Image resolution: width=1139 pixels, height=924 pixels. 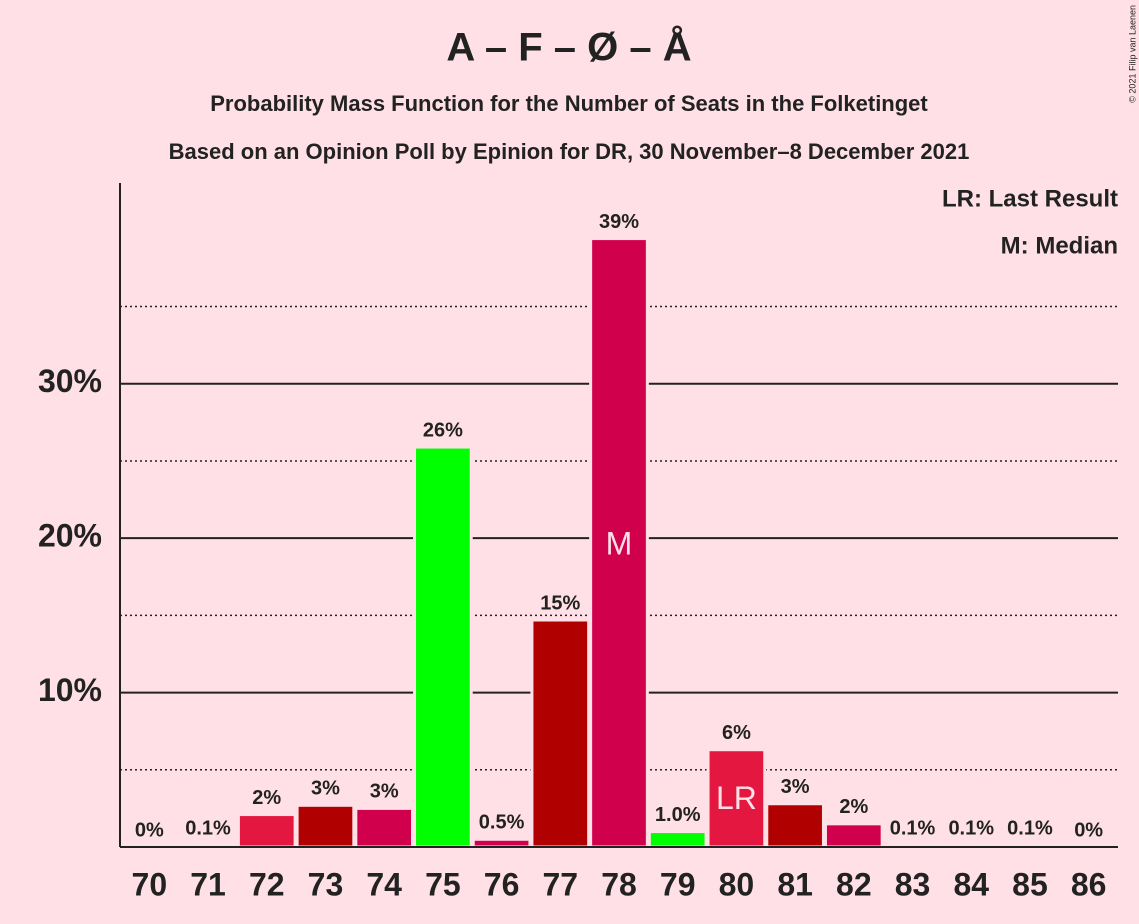 What do you see at coordinates (854, 884) in the screenshot?
I see `x-tick-label: 82` at bounding box center [854, 884].